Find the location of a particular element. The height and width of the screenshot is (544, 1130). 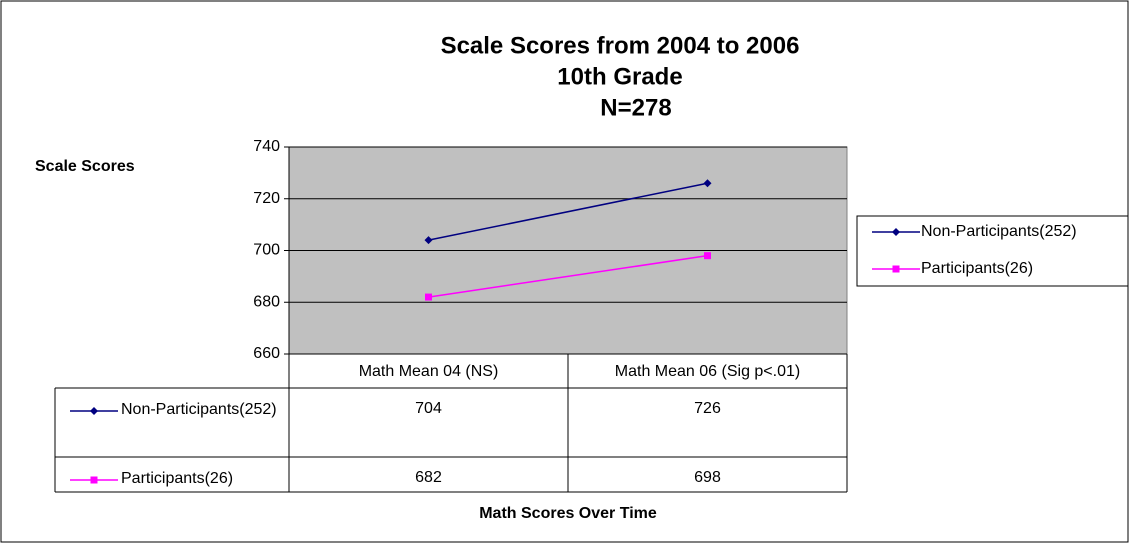

x-axis-label: Math Scores Over Time is located at coordinates (568, 513).